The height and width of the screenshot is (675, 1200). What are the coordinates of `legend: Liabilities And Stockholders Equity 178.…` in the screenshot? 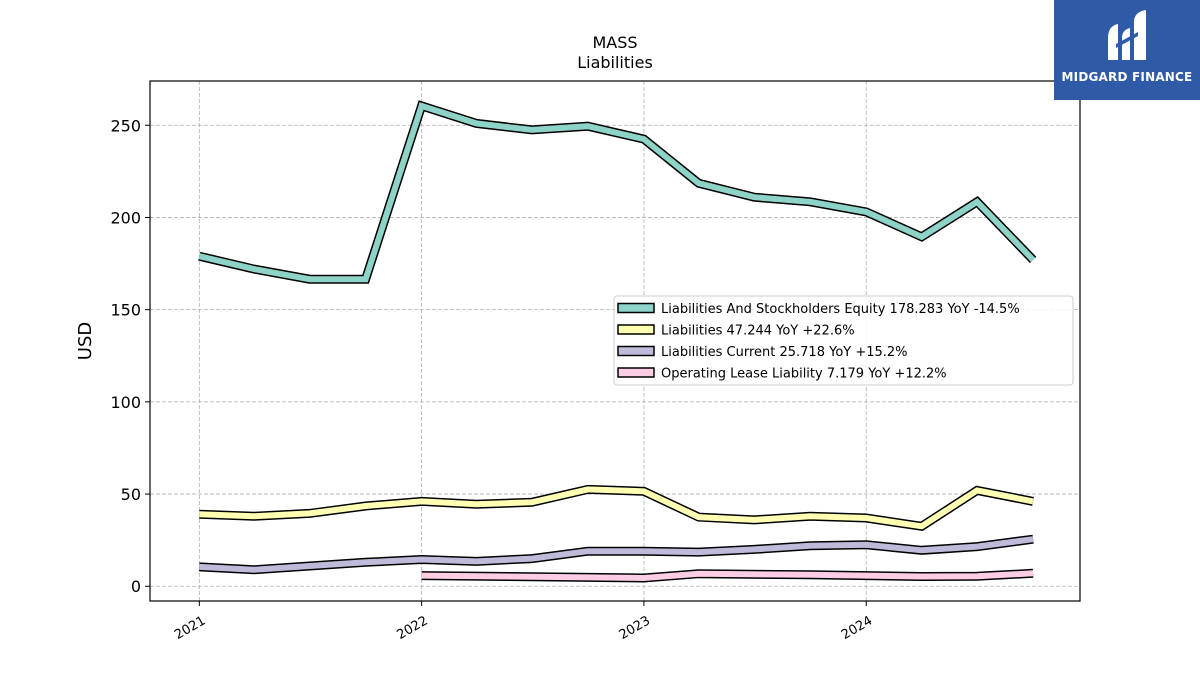 It's located at (843, 340).